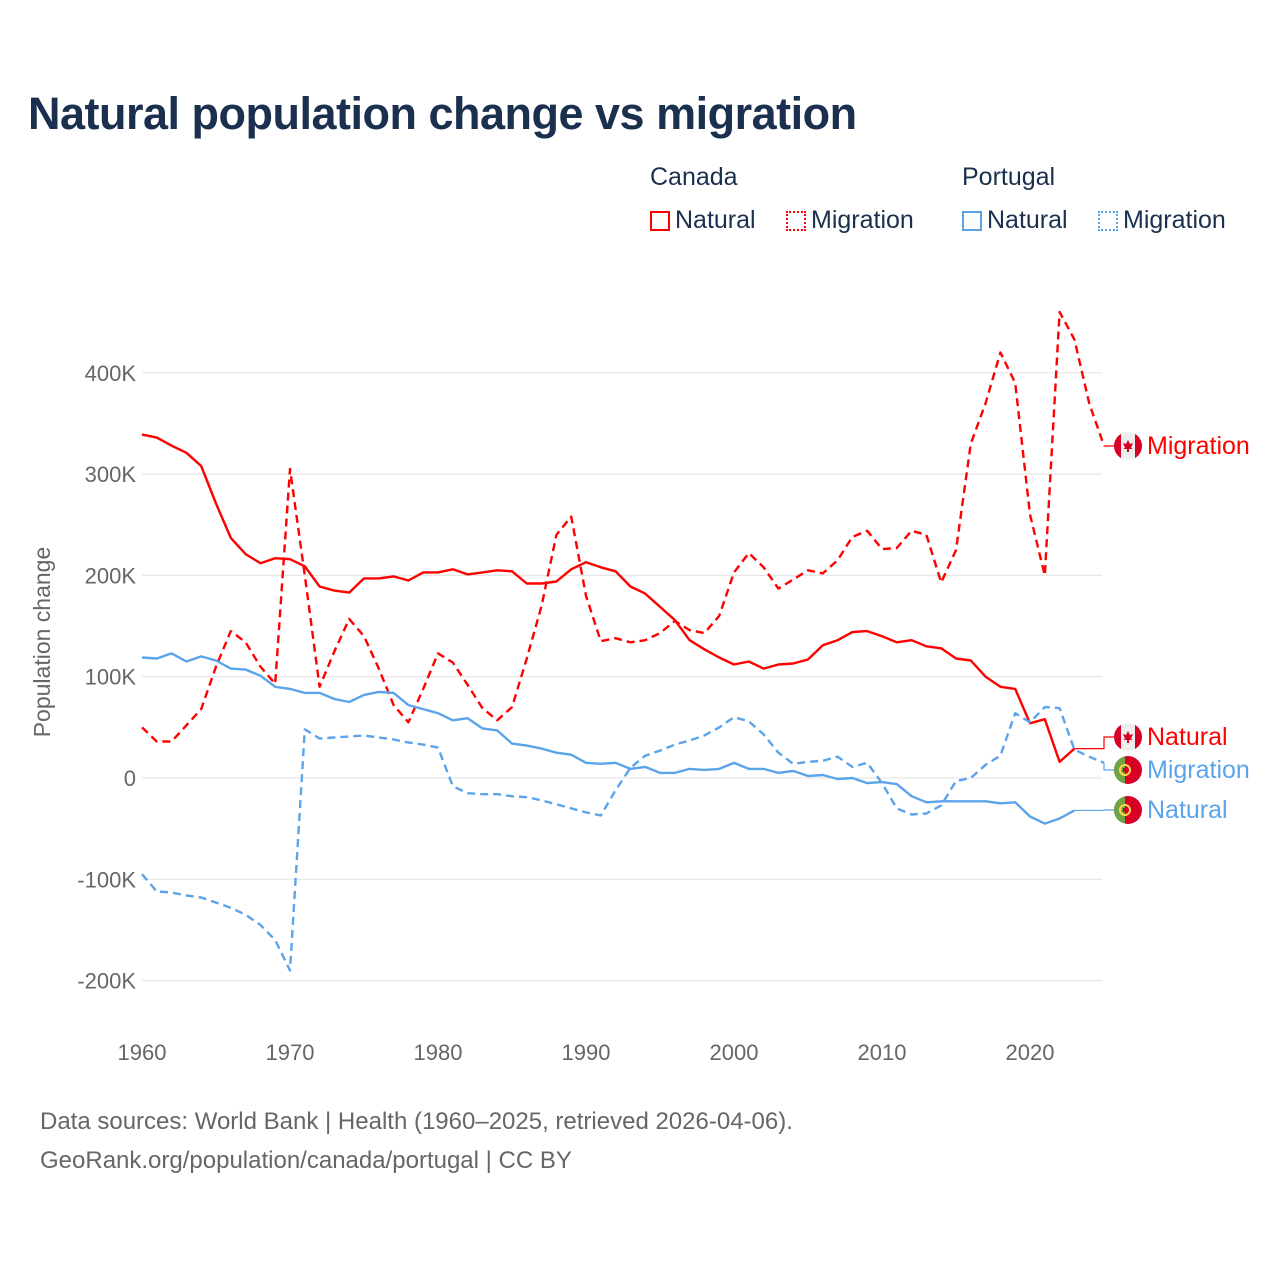 This screenshot has width=1280, height=1280. Describe the element at coordinates (586, 1052) in the screenshot. I see `x-tick-label: 1990` at that location.